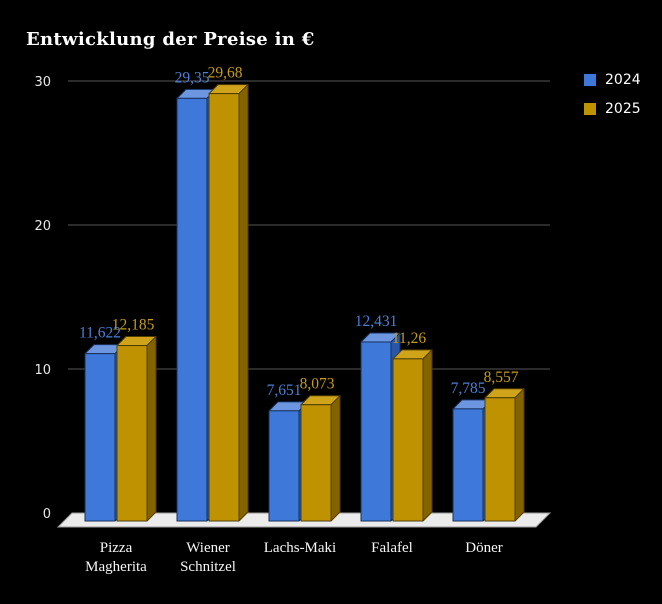  Describe the element at coordinates (317, 384) in the screenshot. I see `data-label-2025-2: 8,073` at that location.